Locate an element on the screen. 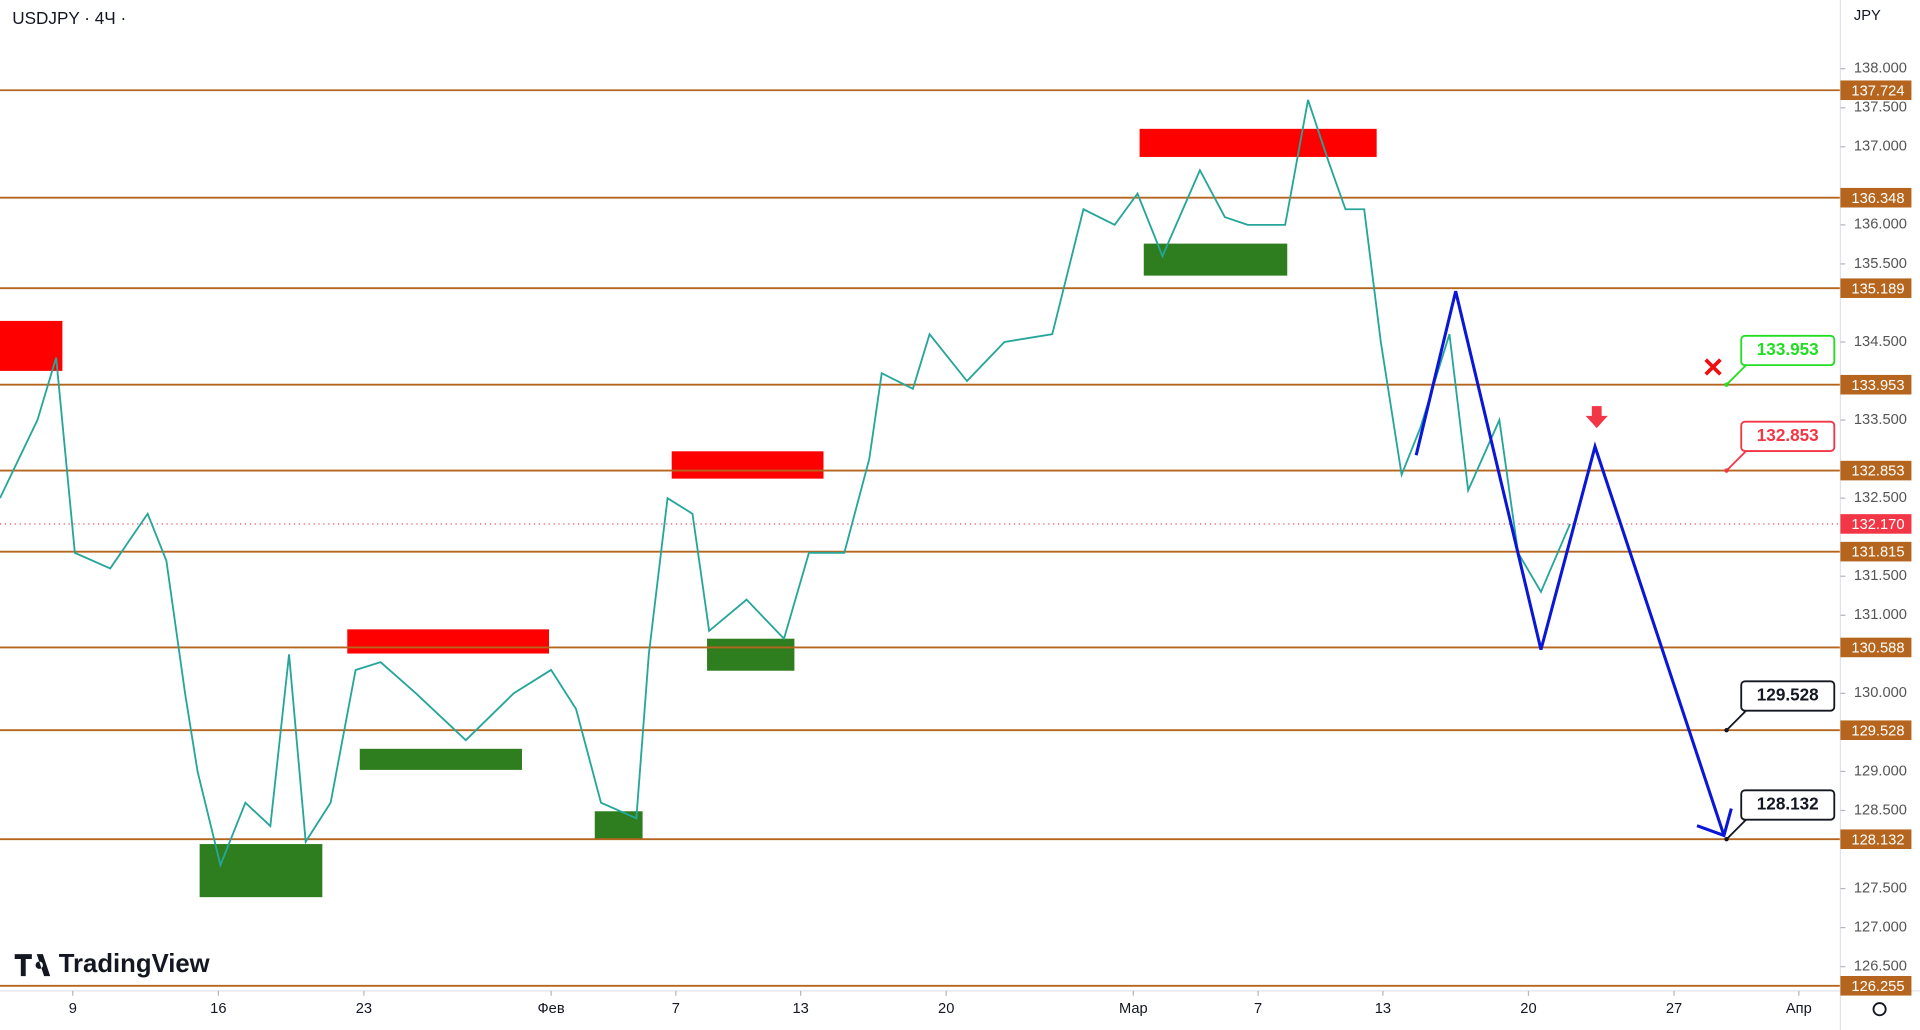  current-price-badge is located at coordinates (1876, 524).